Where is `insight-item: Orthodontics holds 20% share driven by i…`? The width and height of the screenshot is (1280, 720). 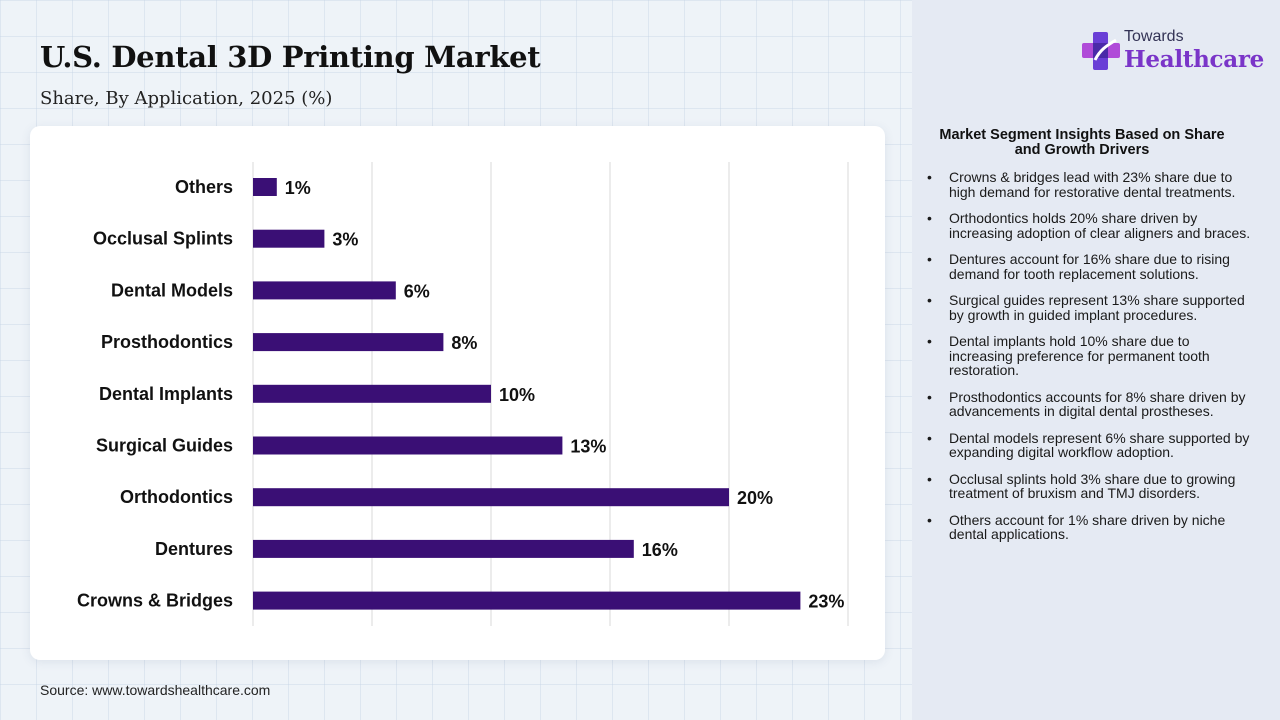 insight-item: Orthodontics holds 20% share driven by i… is located at coordinates (1089, 225).